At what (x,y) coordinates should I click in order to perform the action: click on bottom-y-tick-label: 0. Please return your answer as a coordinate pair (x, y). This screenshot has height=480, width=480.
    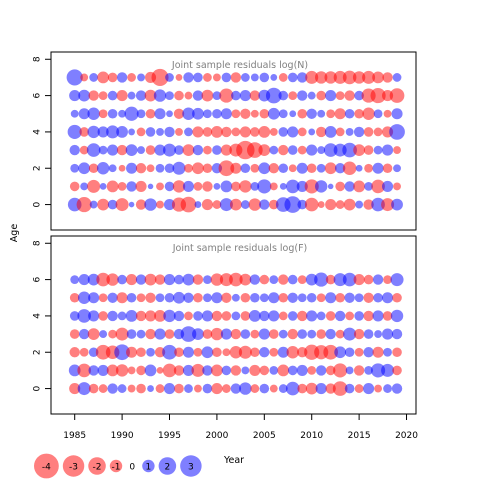
    Looking at the image, I should click on (38, 388).